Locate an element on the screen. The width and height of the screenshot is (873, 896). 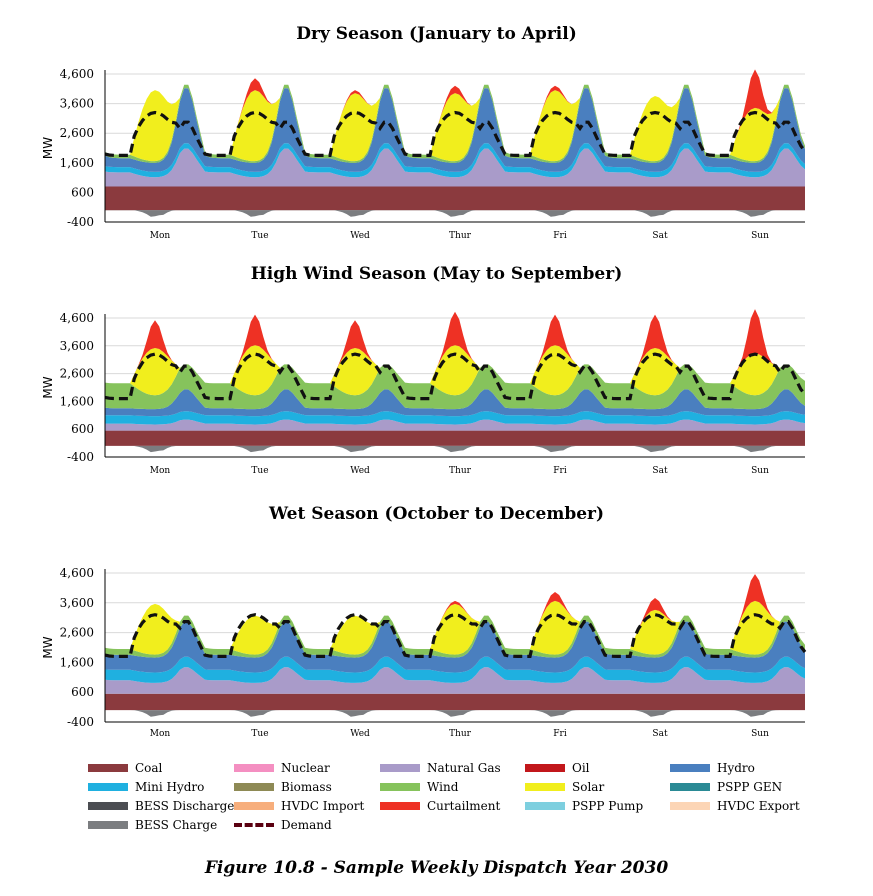
legend-item: HVDC Export is located at coordinates (735, 806).